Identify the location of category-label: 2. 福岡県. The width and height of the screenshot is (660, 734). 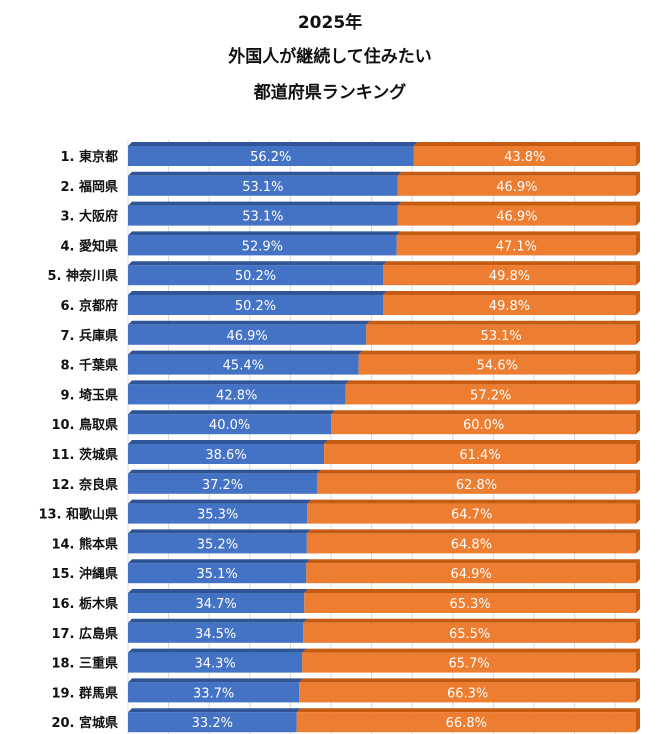
(89, 187).